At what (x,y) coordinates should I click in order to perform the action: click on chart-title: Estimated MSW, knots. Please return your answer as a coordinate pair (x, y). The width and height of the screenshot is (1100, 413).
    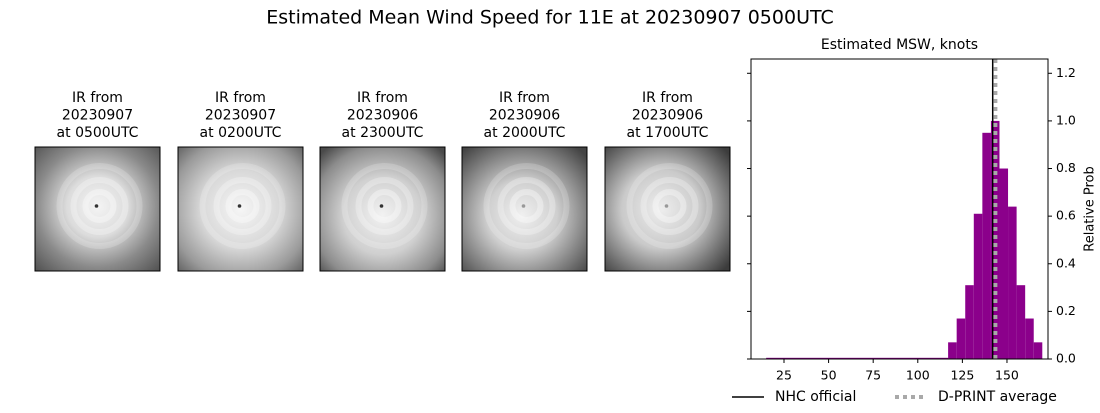
    Looking at the image, I should click on (899, 45).